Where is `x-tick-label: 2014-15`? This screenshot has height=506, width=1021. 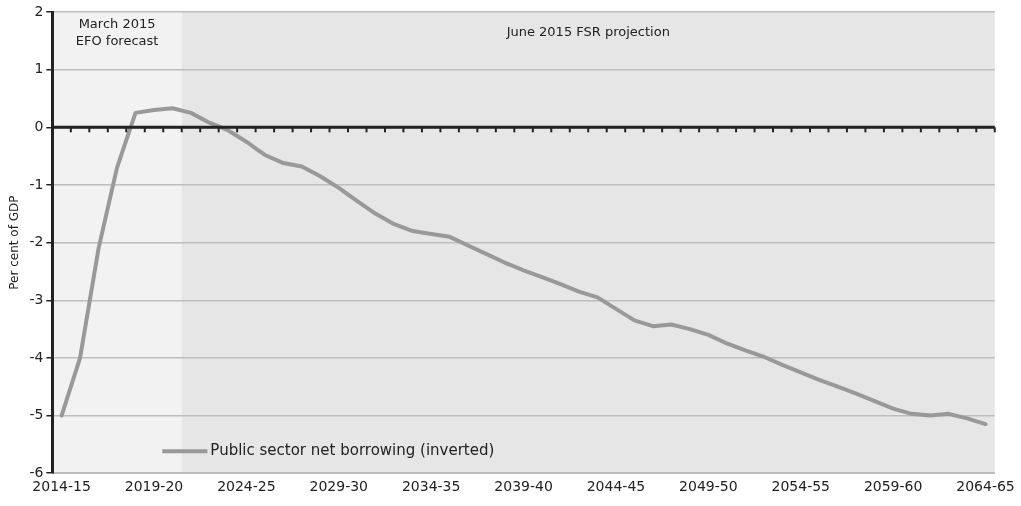
x-tick-label: 2014-15 is located at coordinates (61, 486).